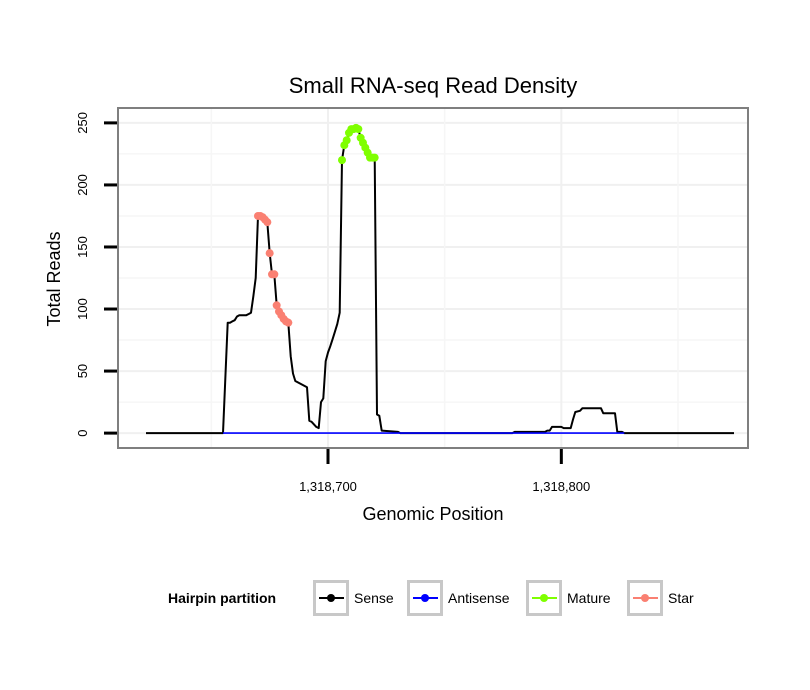 This screenshot has height=690, width=810. Describe the element at coordinates (222, 598) in the screenshot. I see `legend-title: Hairpin partition` at that location.